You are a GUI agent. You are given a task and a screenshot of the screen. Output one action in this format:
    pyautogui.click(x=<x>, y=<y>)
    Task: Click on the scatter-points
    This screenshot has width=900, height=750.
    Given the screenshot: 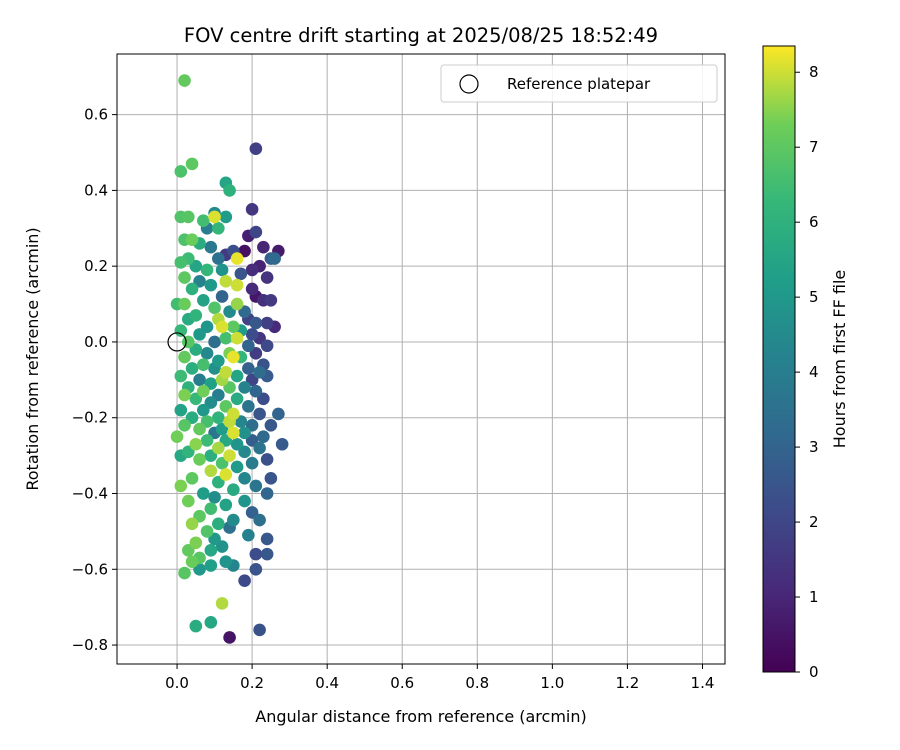 What is the action you would take?
    pyautogui.click(x=229, y=359)
    